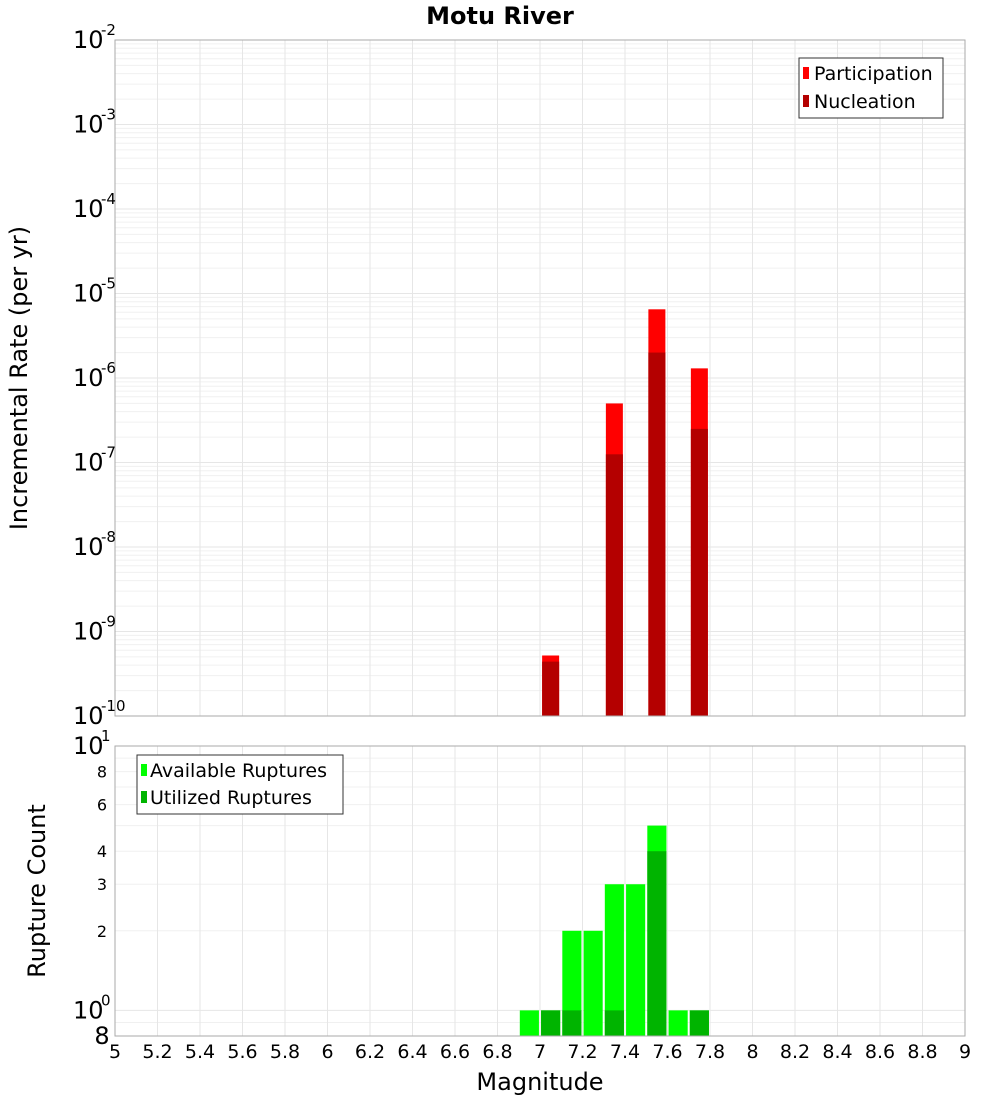  I want to click on rate-y-tick: 10⁻⁷, so click(94, 460).